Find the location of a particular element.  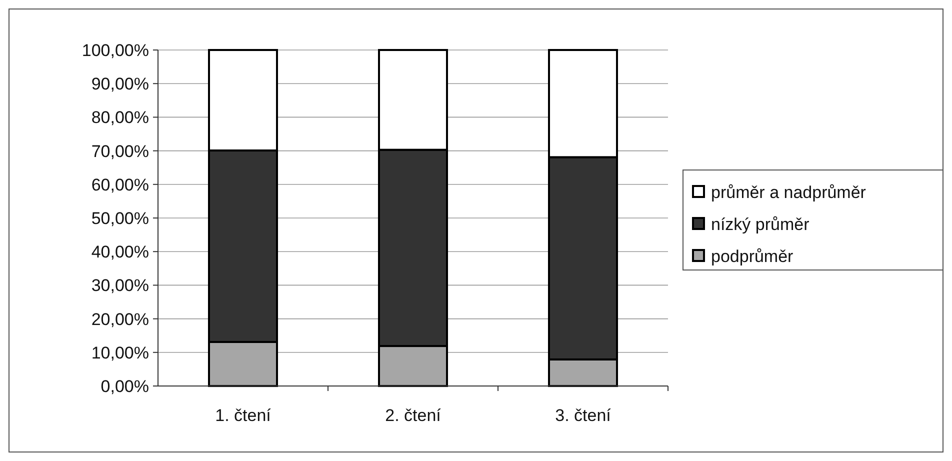

legend-label: průměr a nadprůměr is located at coordinates (788, 192).